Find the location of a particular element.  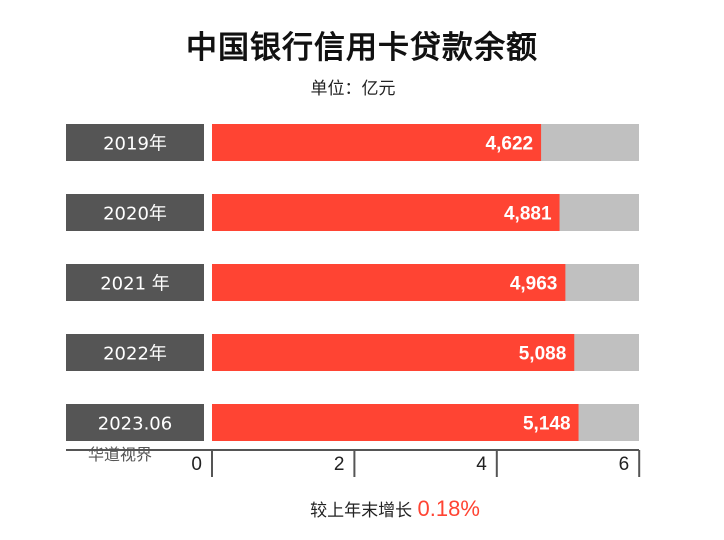

growth-value: 0.18% is located at coordinates (449, 508).